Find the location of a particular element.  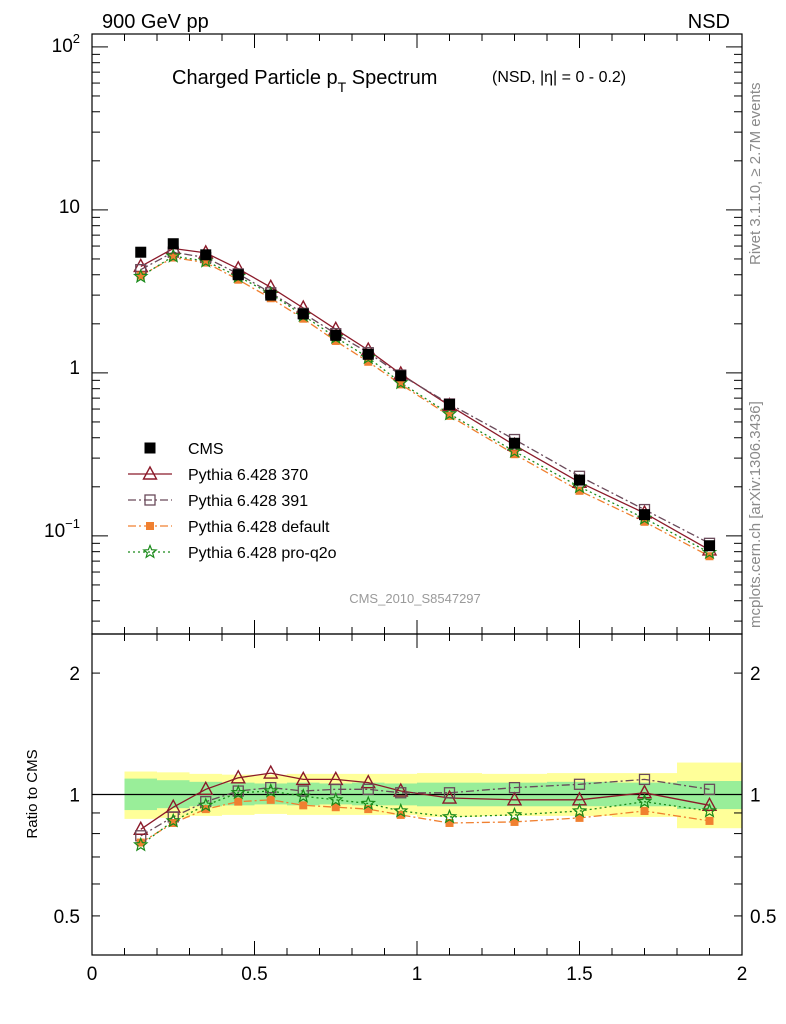

x-tick-labels: 0 0.5 1 1.5 2 is located at coordinates (417, 974).